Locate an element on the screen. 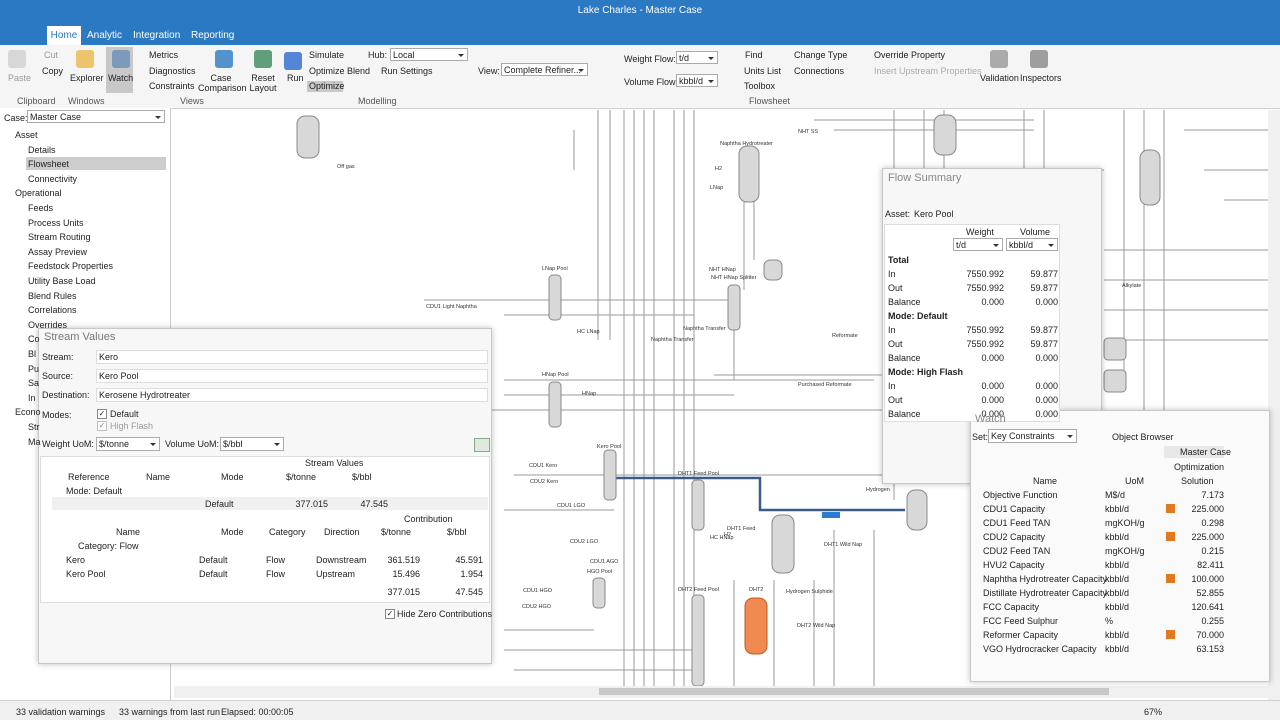 The width and height of the screenshot is (1280, 720). flowsheet-label: HGO Pool is located at coordinates (600, 572).